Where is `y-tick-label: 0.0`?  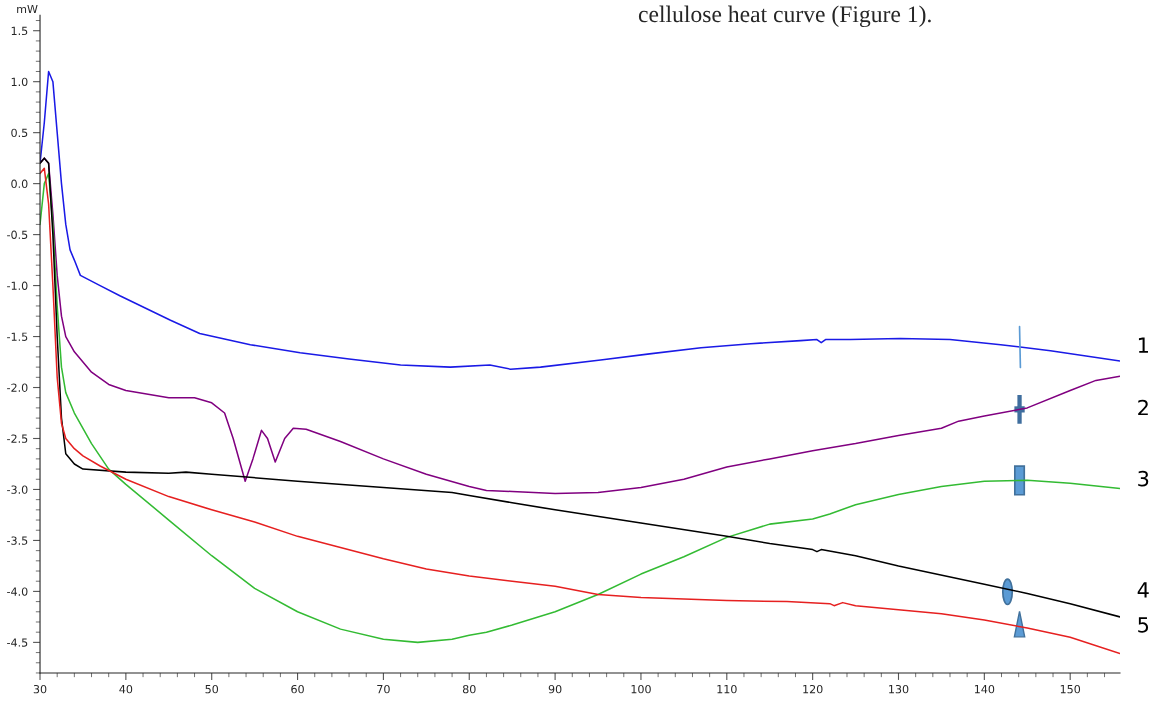 y-tick-label: 0.0 is located at coordinates (19, 184).